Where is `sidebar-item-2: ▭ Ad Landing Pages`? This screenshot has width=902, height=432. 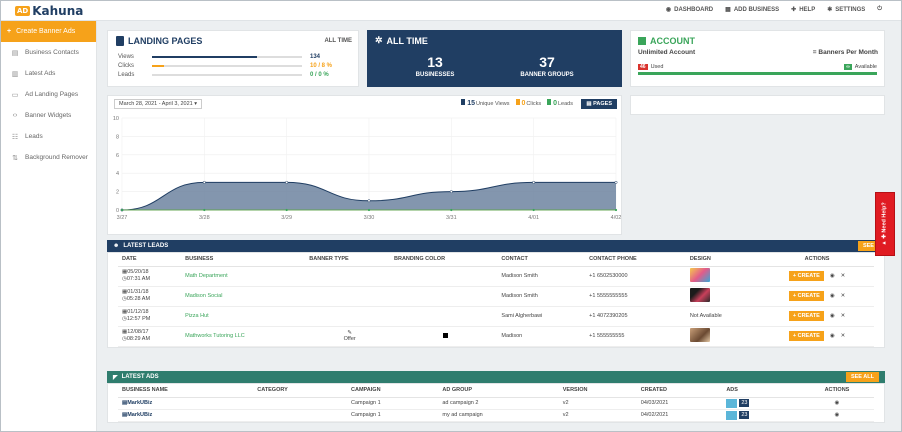 sidebar-item-2: ▭ Ad Landing Pages is located at coordinates (48, 94).